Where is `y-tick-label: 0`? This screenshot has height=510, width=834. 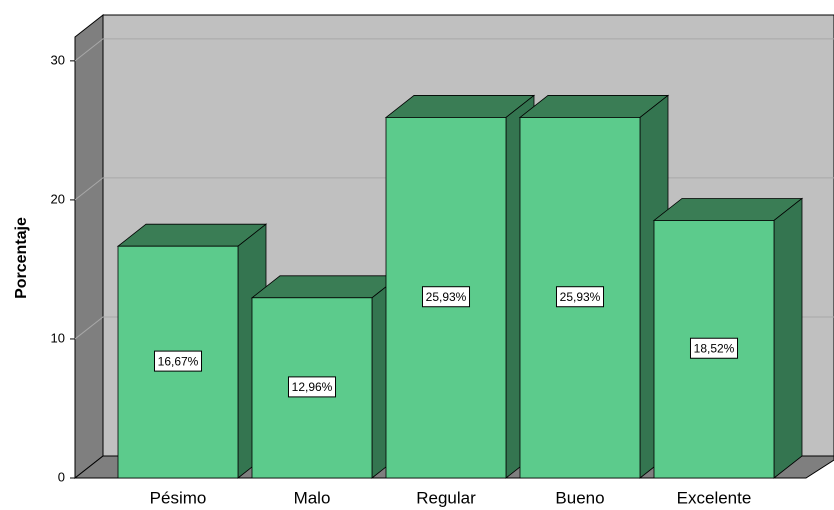
y-tick-label: 0 is located at coordinates (61, 476).